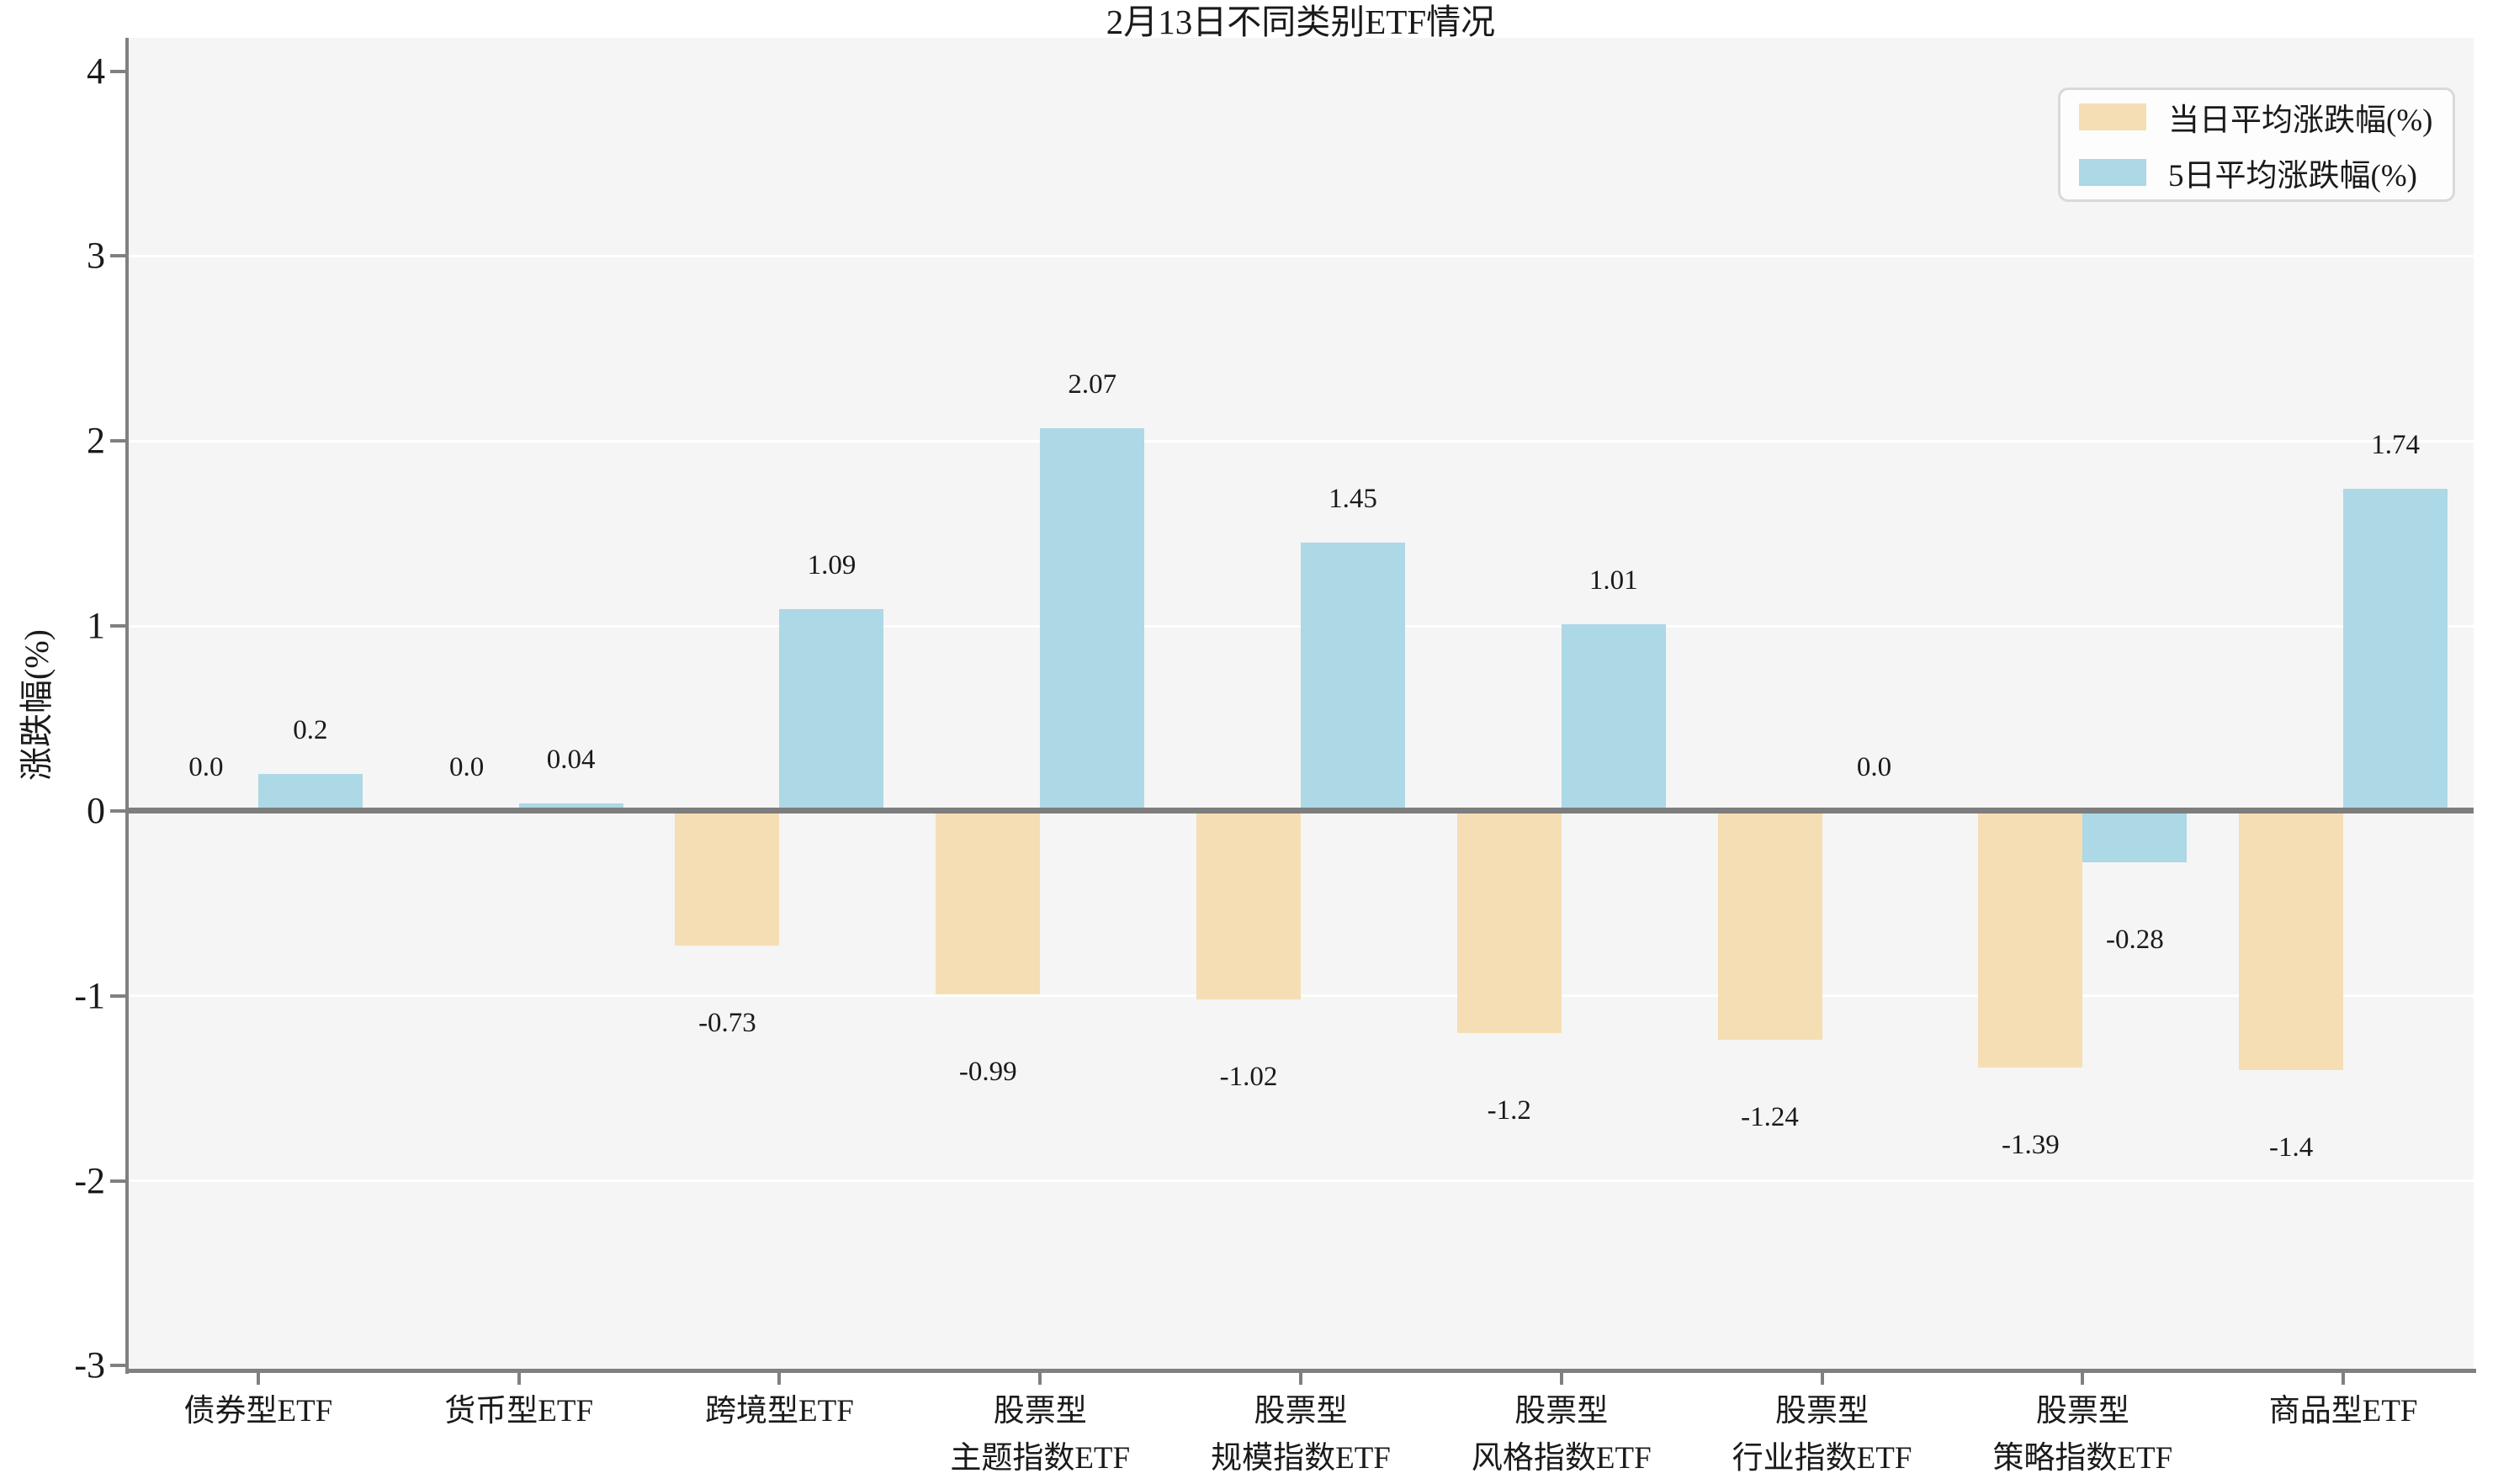 The height and width of the screenshot is (1484, 2498). What do you see at coordinates (2395, 445) in the screenshot?
I see `value-label-5day-8: 1.74` at bounding box center [2395, 445].